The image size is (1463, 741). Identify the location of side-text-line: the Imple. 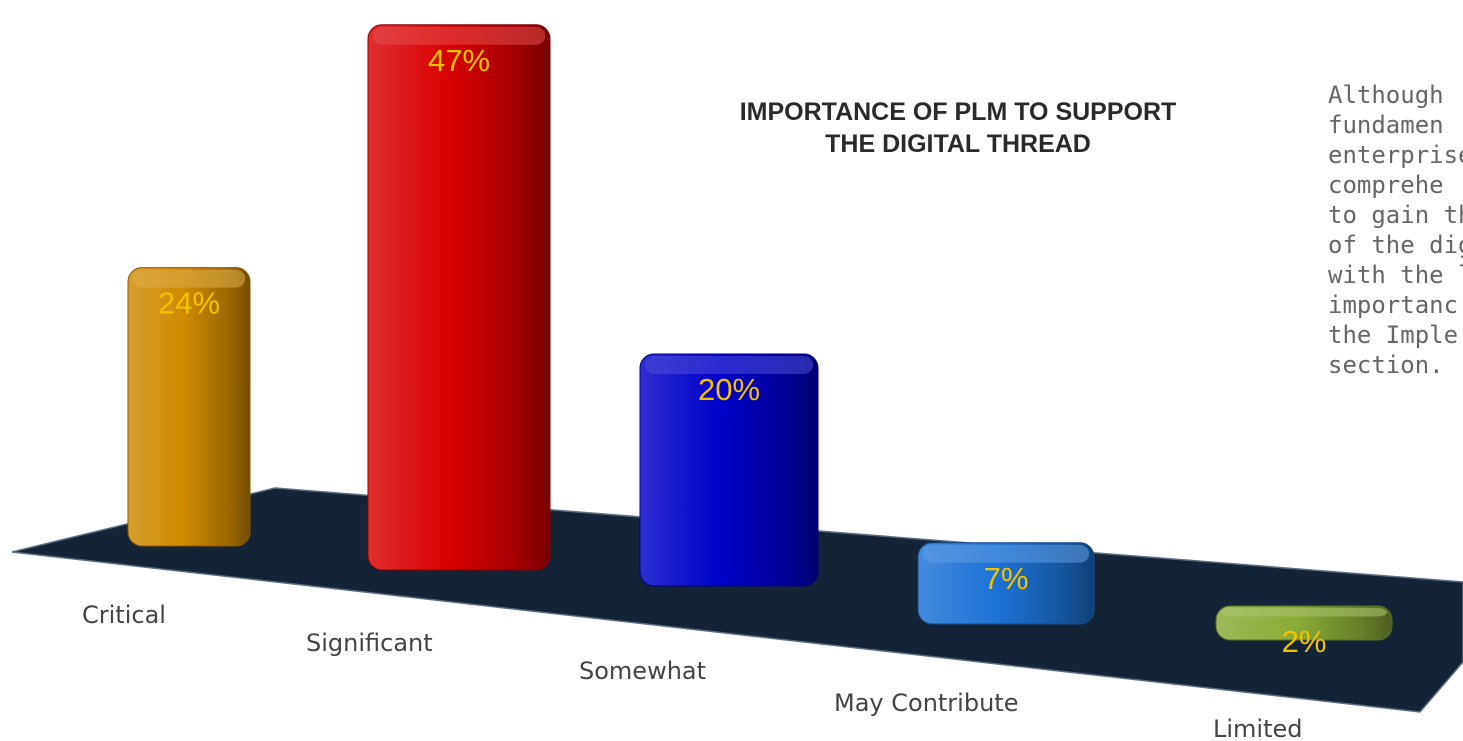
(1393, 335).